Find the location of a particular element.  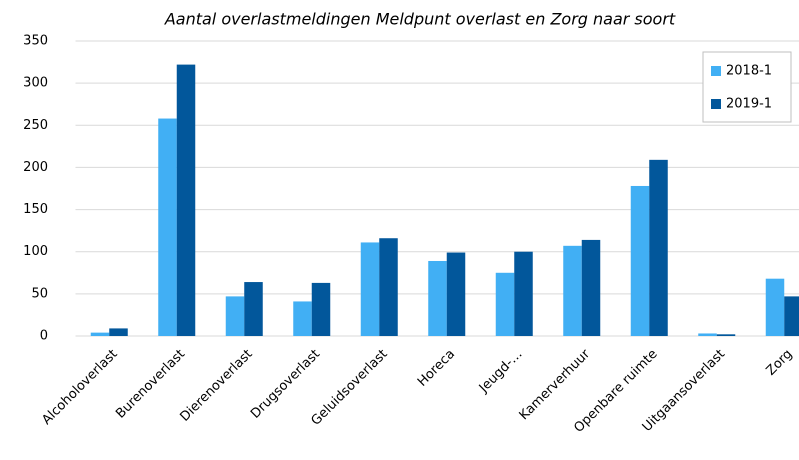

x-tick-label: Alcoholoverlast is located at coordinates (79, 387).